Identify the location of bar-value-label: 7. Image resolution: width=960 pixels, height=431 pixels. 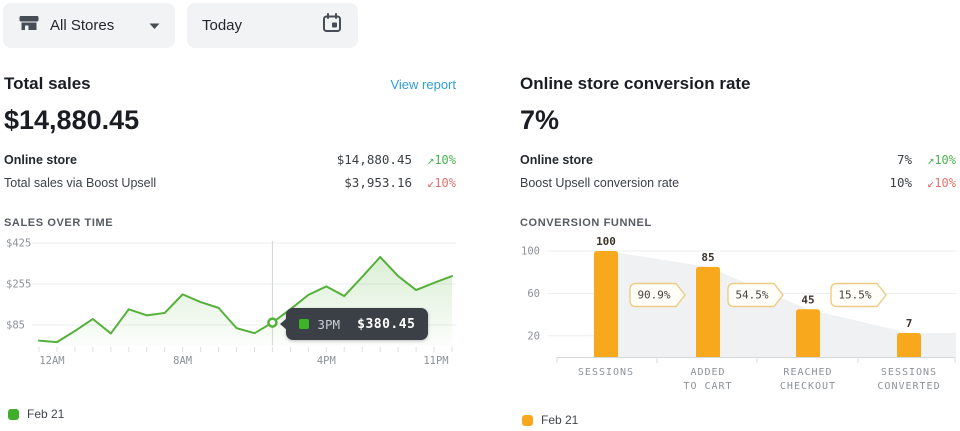
(909, 323).